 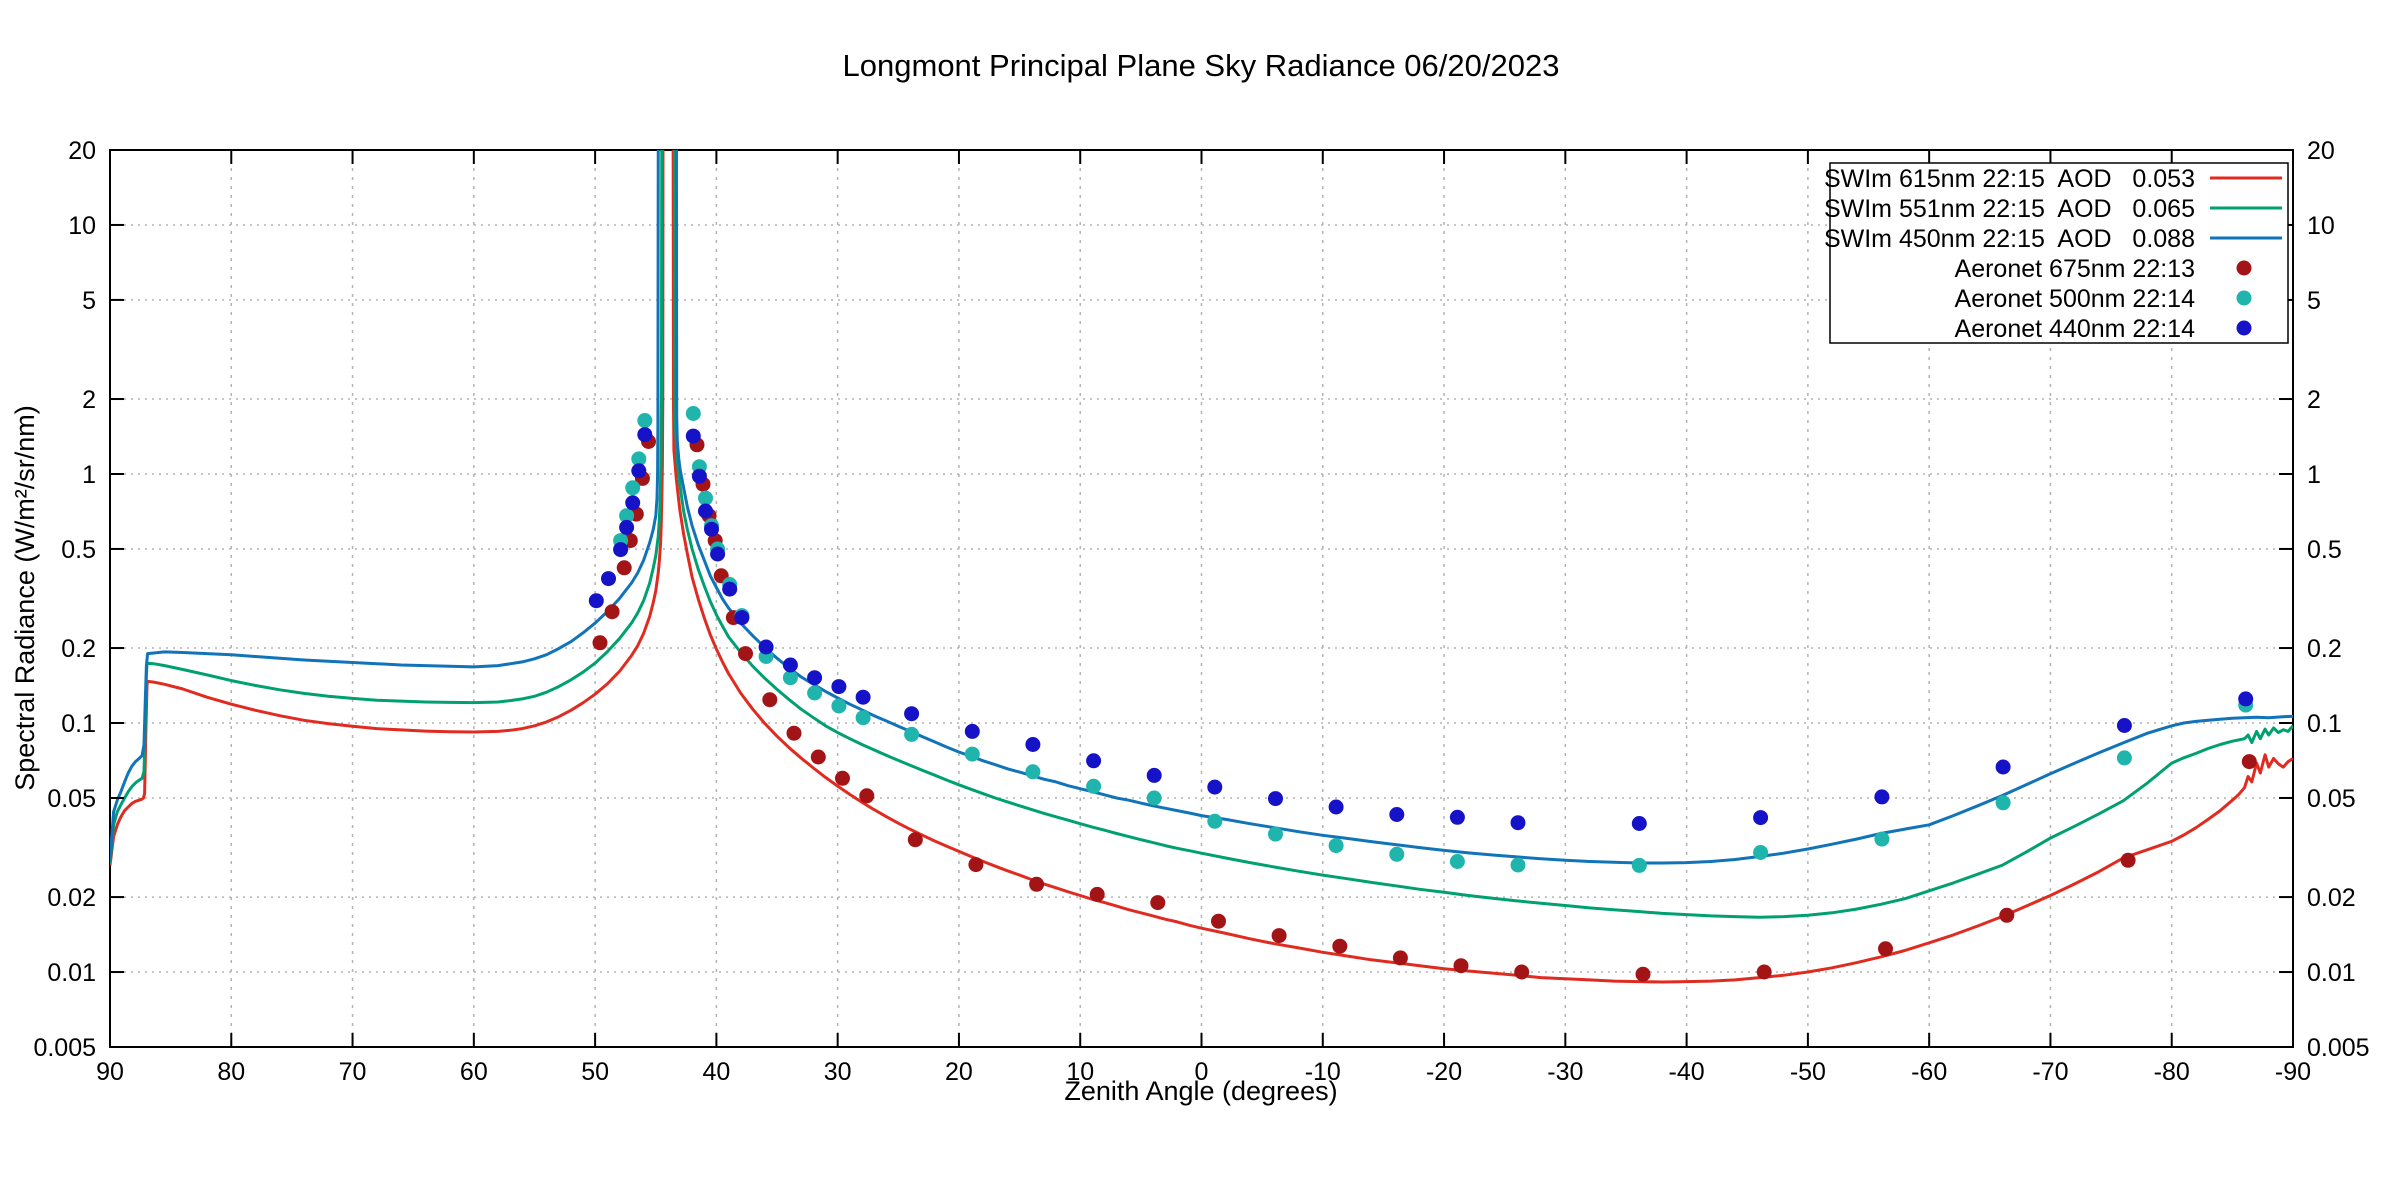 What do you see at coordinates (1565, 1072) in the screenshot?
I see `x-tick-label: -30` at bounding box center [1565, 1072].